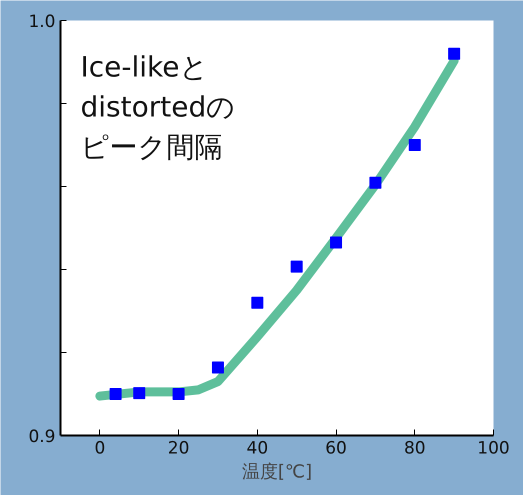 This screenshot has height=495, width=523. What do you see at coordinates (415, 448) in the screenshot?
I see `x-tick-label: 80` at bounding box center [415, 448].